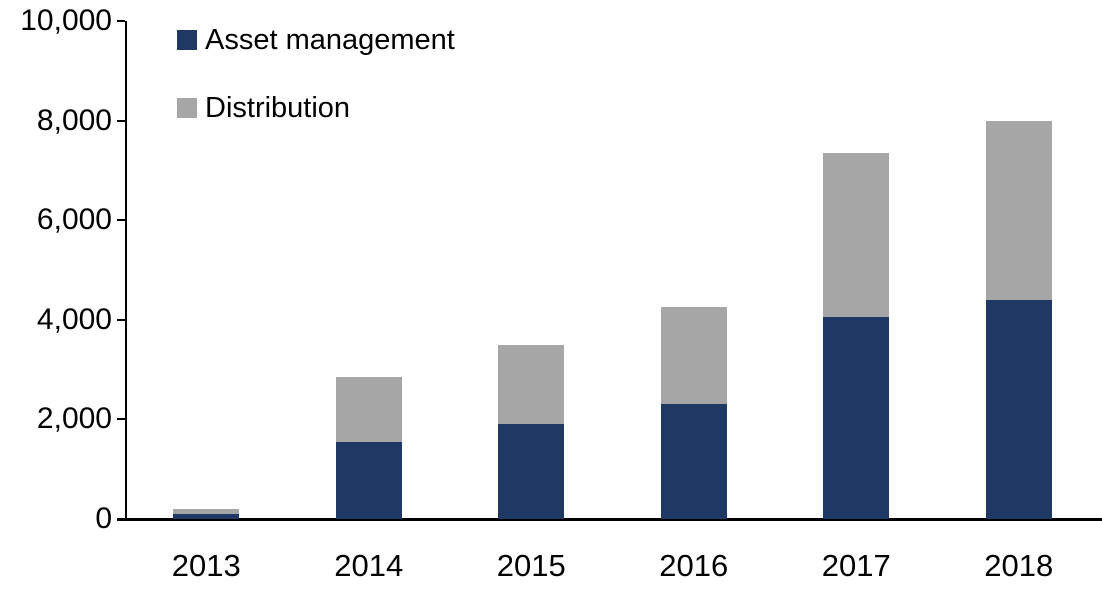  Describe the element at coordinates (316, 74) in the screenshot. I see `chart-legend: Asset management Distribution` at that location.